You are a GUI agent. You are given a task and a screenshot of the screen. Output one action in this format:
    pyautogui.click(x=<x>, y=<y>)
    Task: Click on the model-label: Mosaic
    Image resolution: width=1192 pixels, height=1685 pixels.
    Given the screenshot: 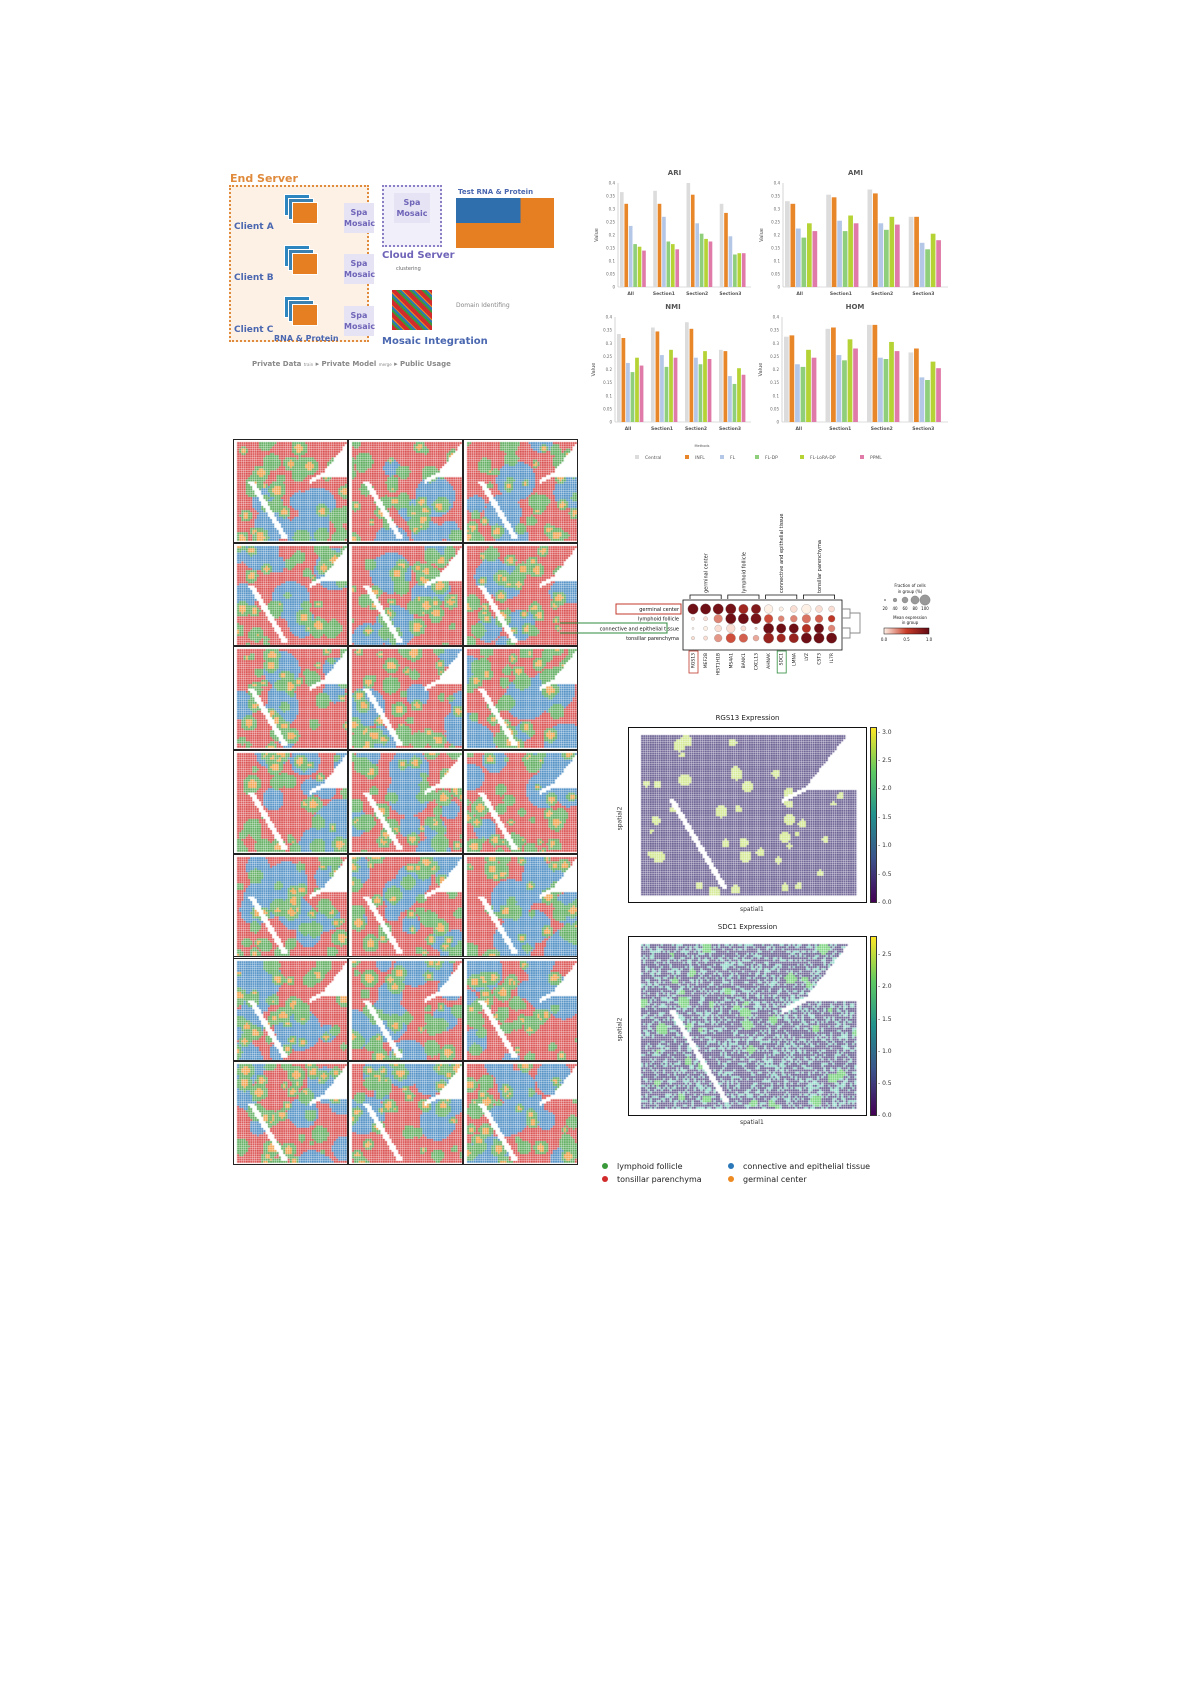 What is the action you would take?
    pyautogui.click(x=360, y=274)
    